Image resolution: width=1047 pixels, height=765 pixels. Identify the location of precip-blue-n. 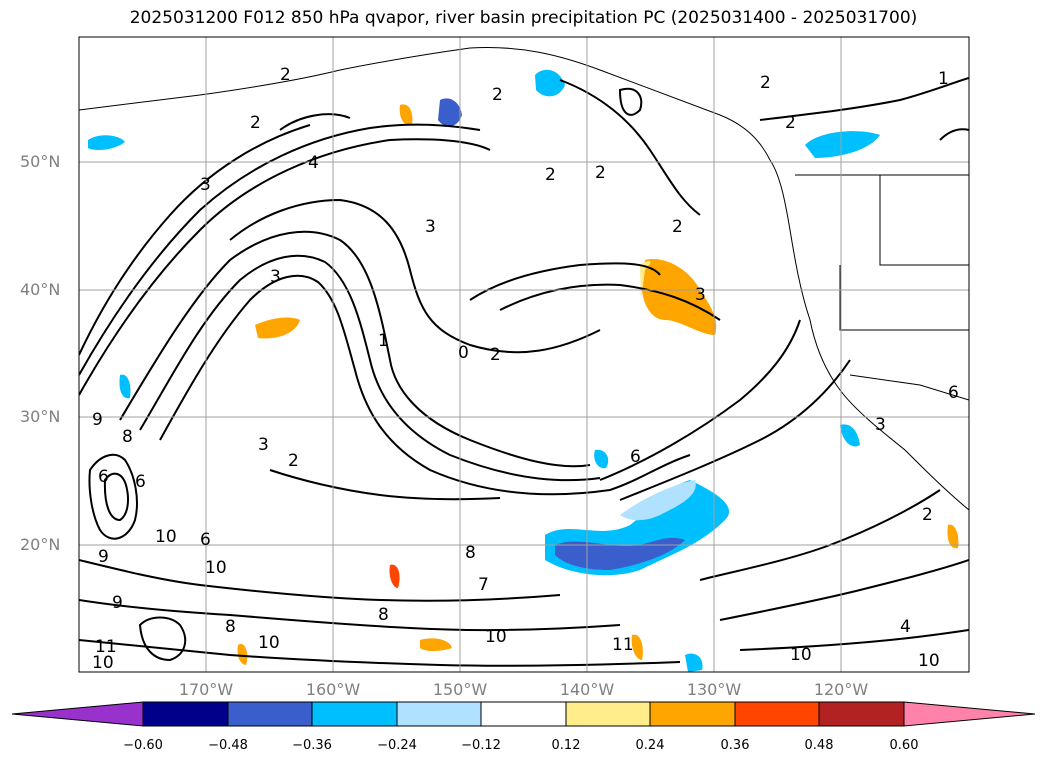
(450, 112).